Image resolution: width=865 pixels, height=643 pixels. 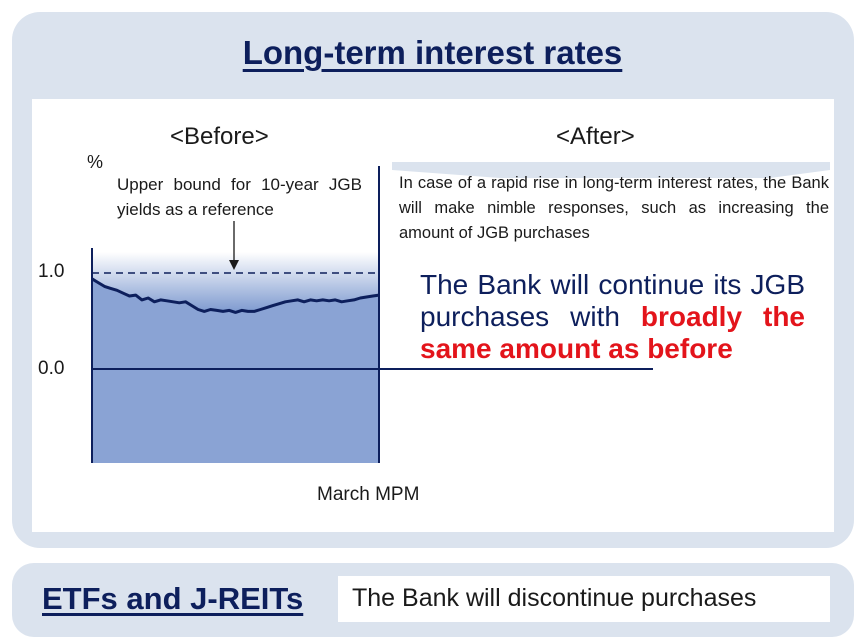 I want to click on panel-title: Long-term interest rates, so click(x=432, y=52).